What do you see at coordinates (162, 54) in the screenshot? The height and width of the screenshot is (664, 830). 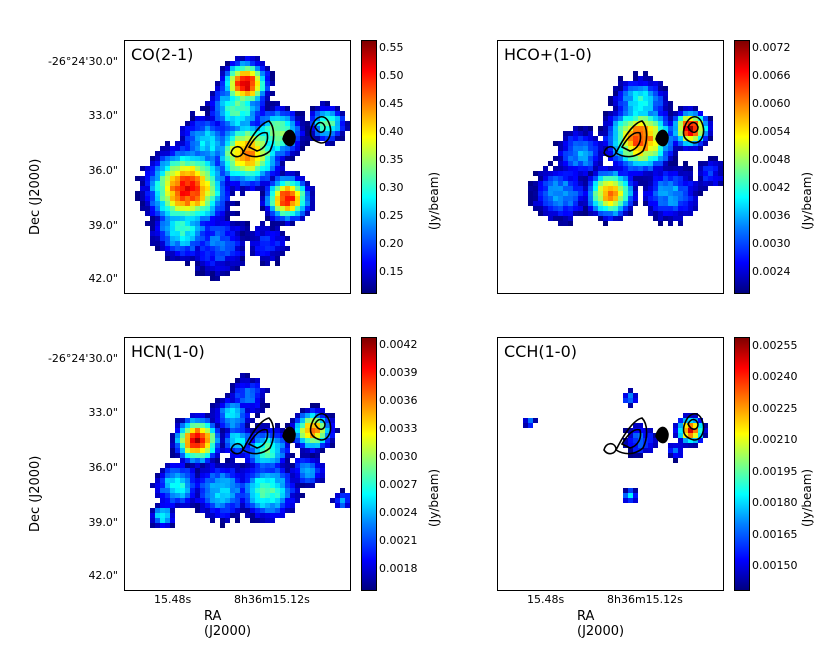 I see `panel-label: CO(2-1)` at bounding box center [162, 54].